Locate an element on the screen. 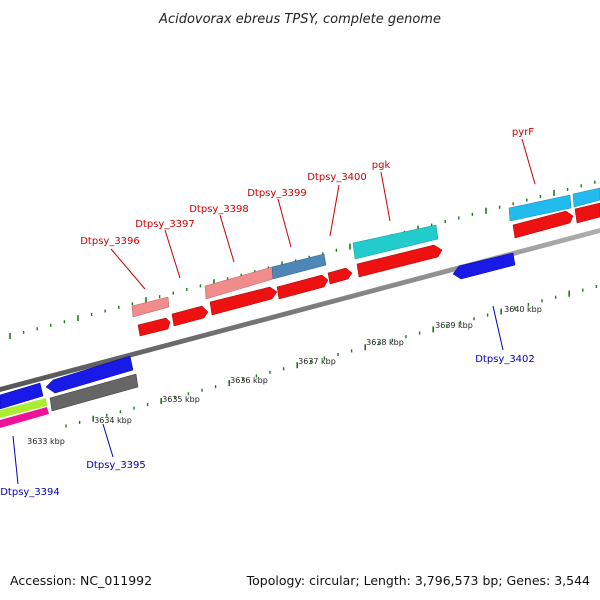  label-dtpsy-3397: Dtpsy_3397 is located at coordinates (165, 224).